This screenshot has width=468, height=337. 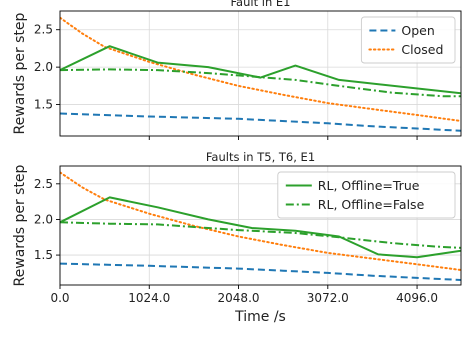 I want to click on x-tick-label: 1024.0, so click(x=149, y=298).